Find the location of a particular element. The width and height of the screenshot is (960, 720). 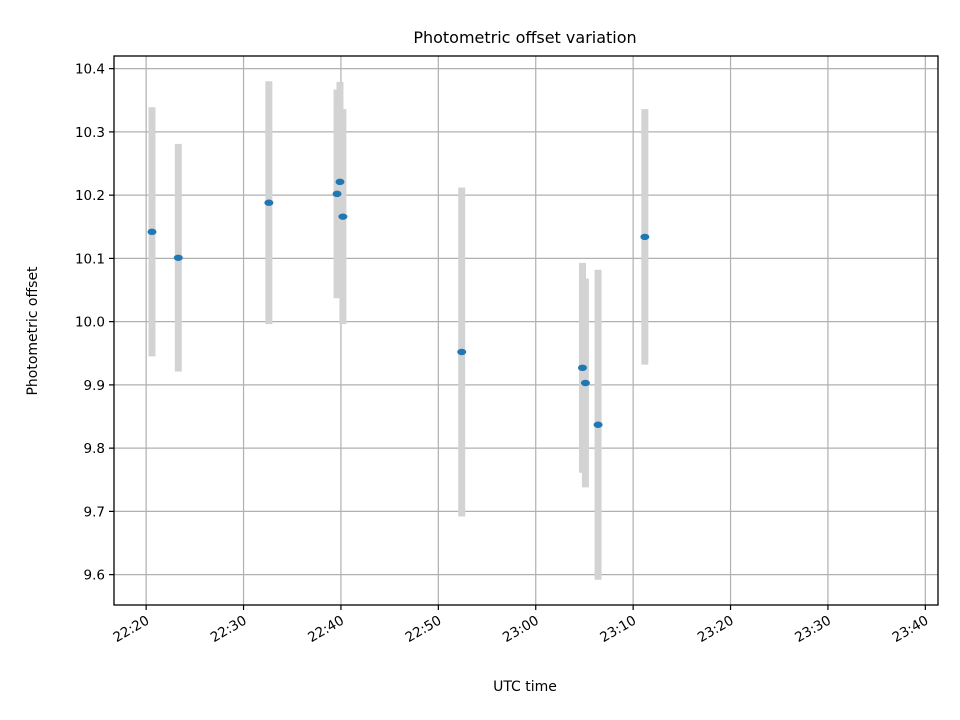

y-tick-label: 10.3 is located at coordinates (90, 133).